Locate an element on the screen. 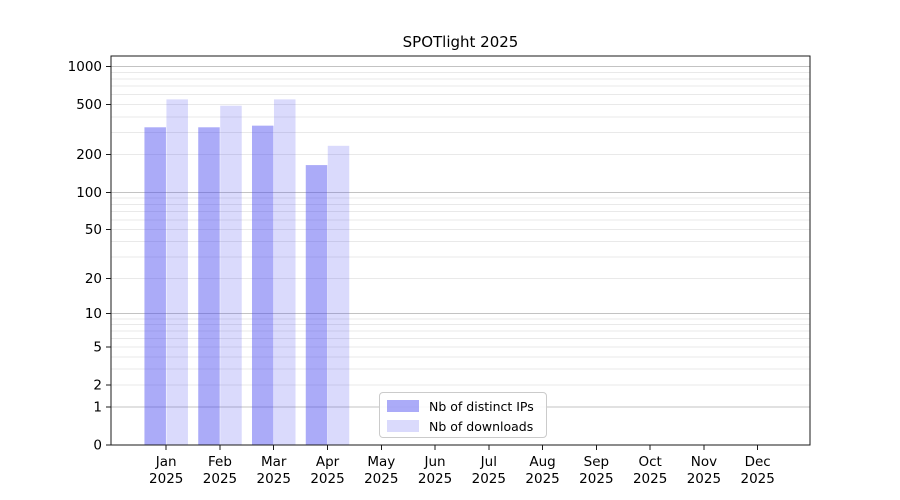  x-tick-label: Apr 2025 is located at coordinates (327, 470).